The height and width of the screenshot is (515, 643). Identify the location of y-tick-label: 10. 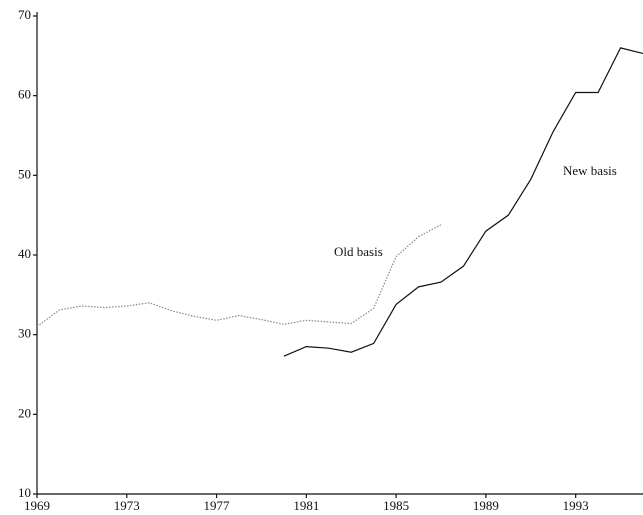
(24, 492).